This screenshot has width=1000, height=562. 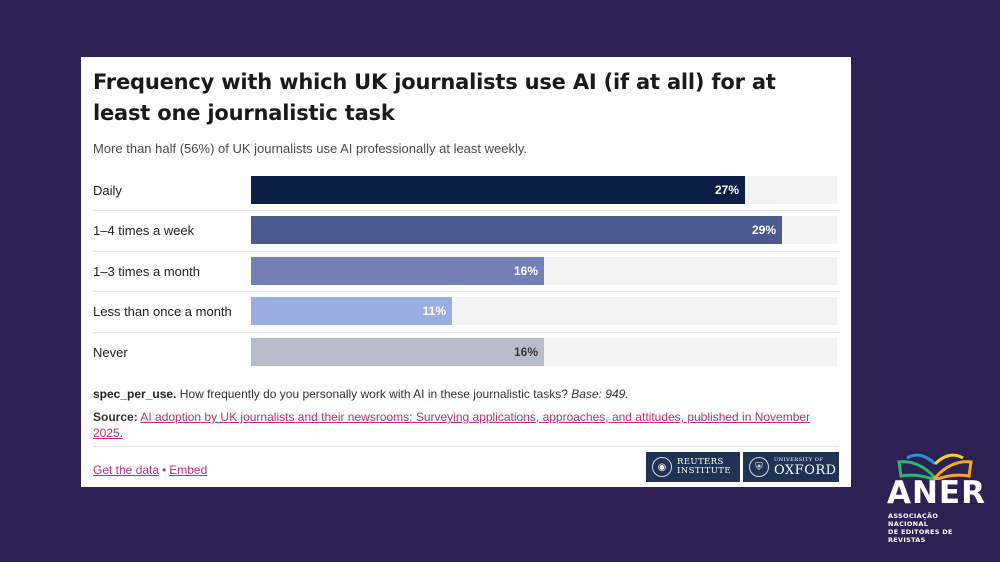 I want to click on footer-links: Get the data • Embed, so click(x=150, y=470).